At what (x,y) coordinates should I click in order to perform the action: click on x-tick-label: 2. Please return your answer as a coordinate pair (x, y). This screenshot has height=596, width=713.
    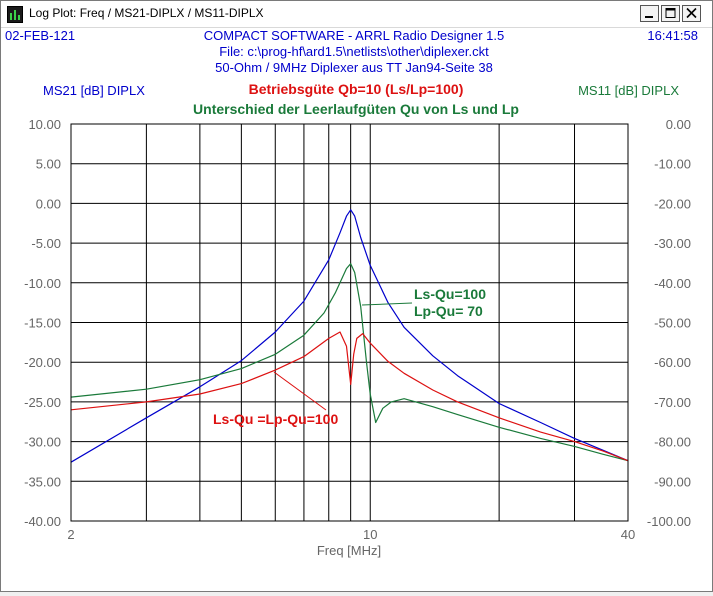
    Looking at the image, I should click on (70, 534).